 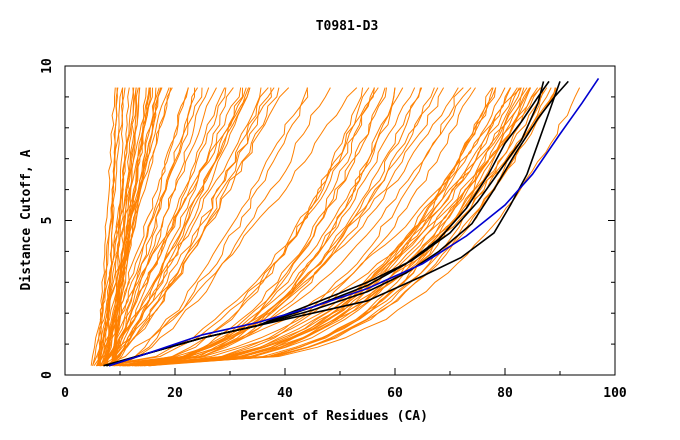 I want to click on x-tick-label: 20, so click(x=175, y=393).